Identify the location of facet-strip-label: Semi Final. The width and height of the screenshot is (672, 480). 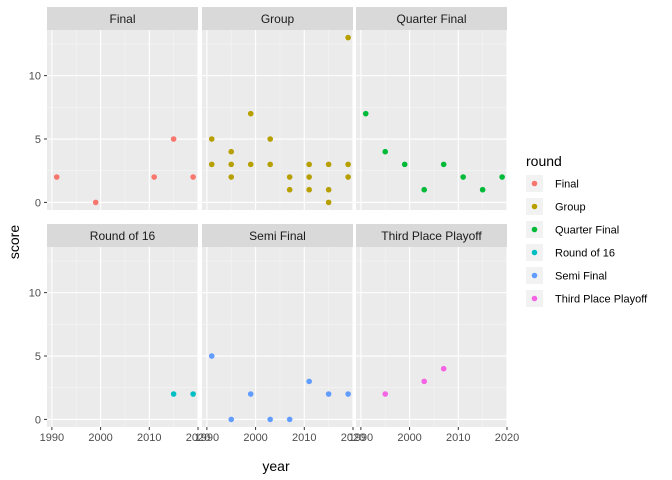
(277, 236).